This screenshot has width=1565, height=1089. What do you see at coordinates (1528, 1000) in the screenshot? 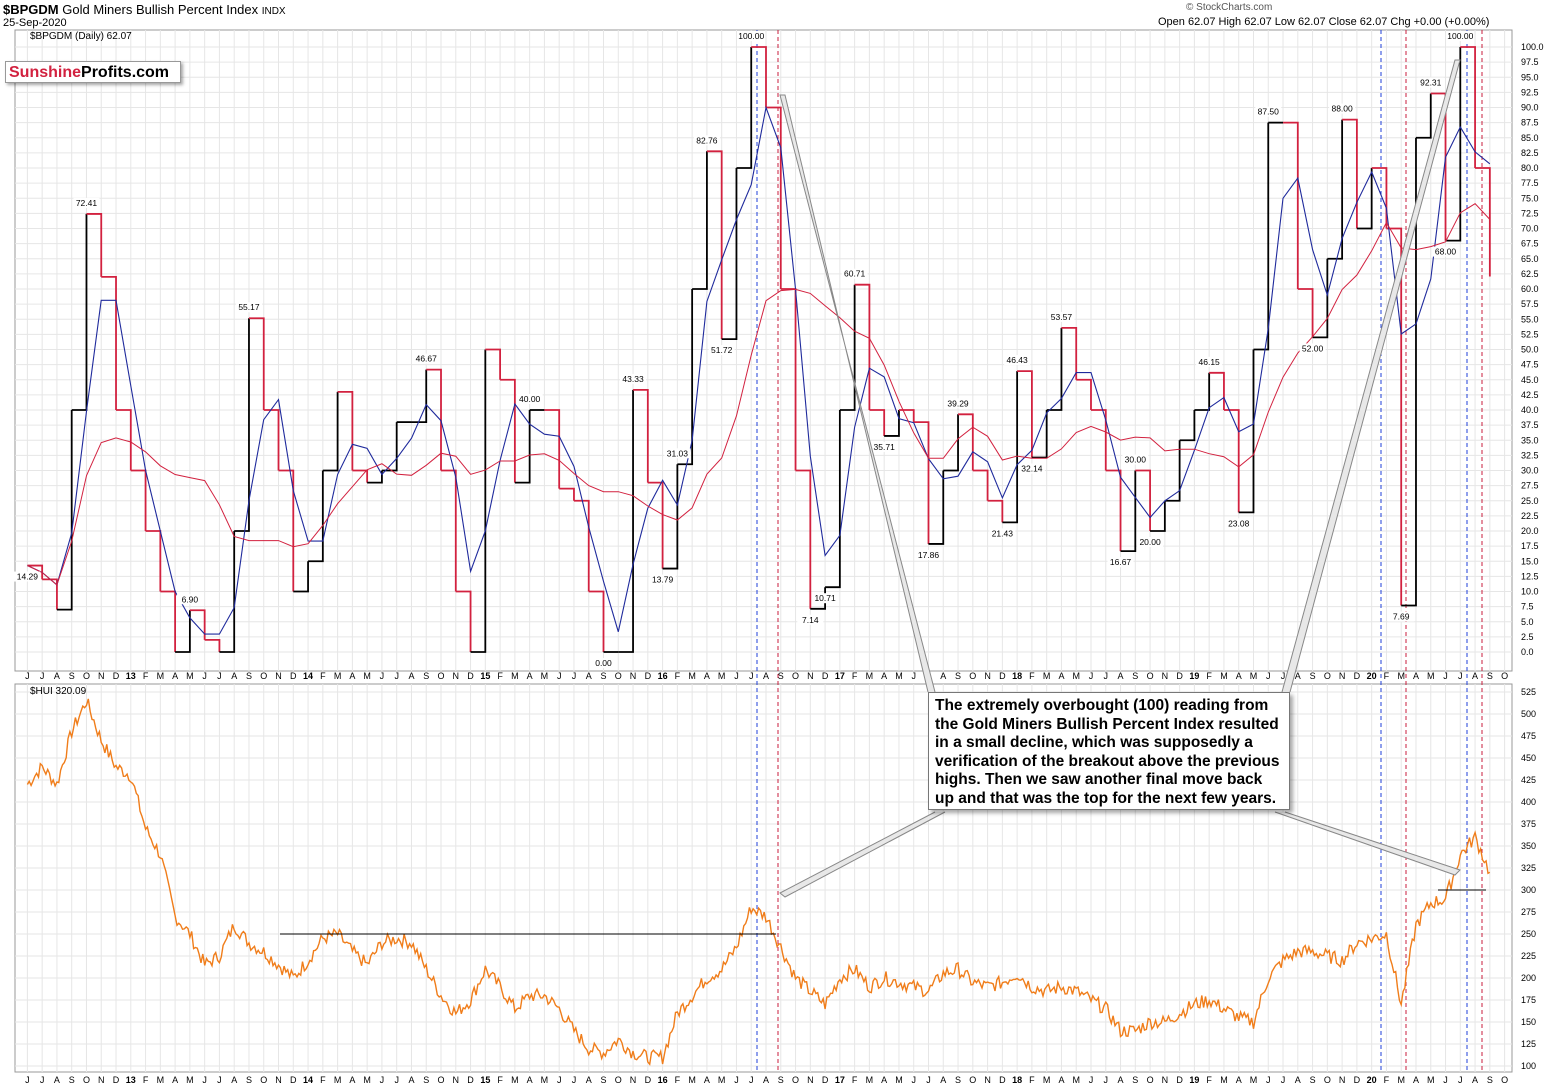
I see `lower-y-tick-label: 175` at bounding box center [1528, 1000].